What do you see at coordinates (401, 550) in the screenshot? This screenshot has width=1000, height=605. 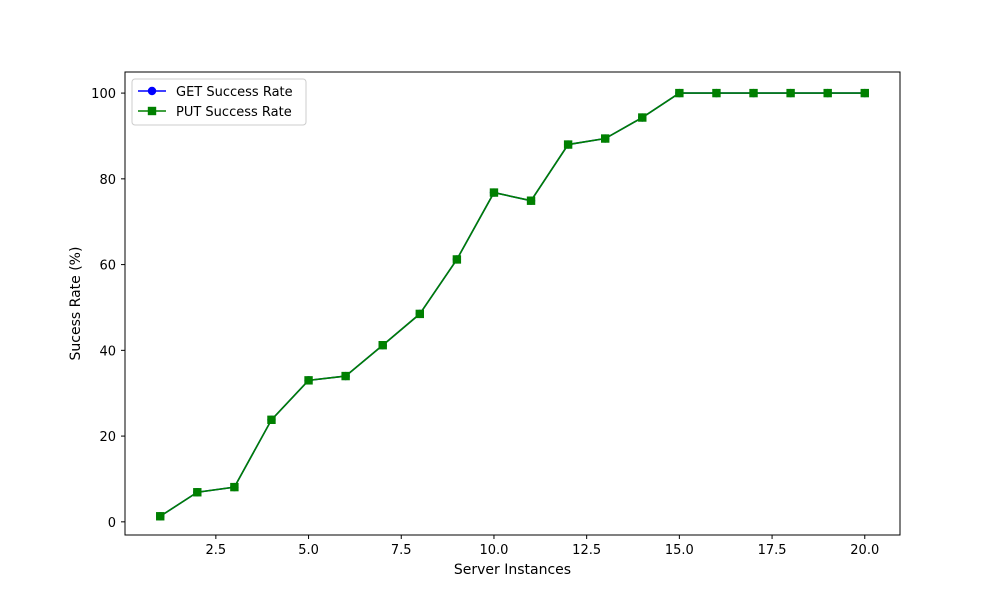 I see `x-tick-label: 7.5` at bounding box center [401, 550].